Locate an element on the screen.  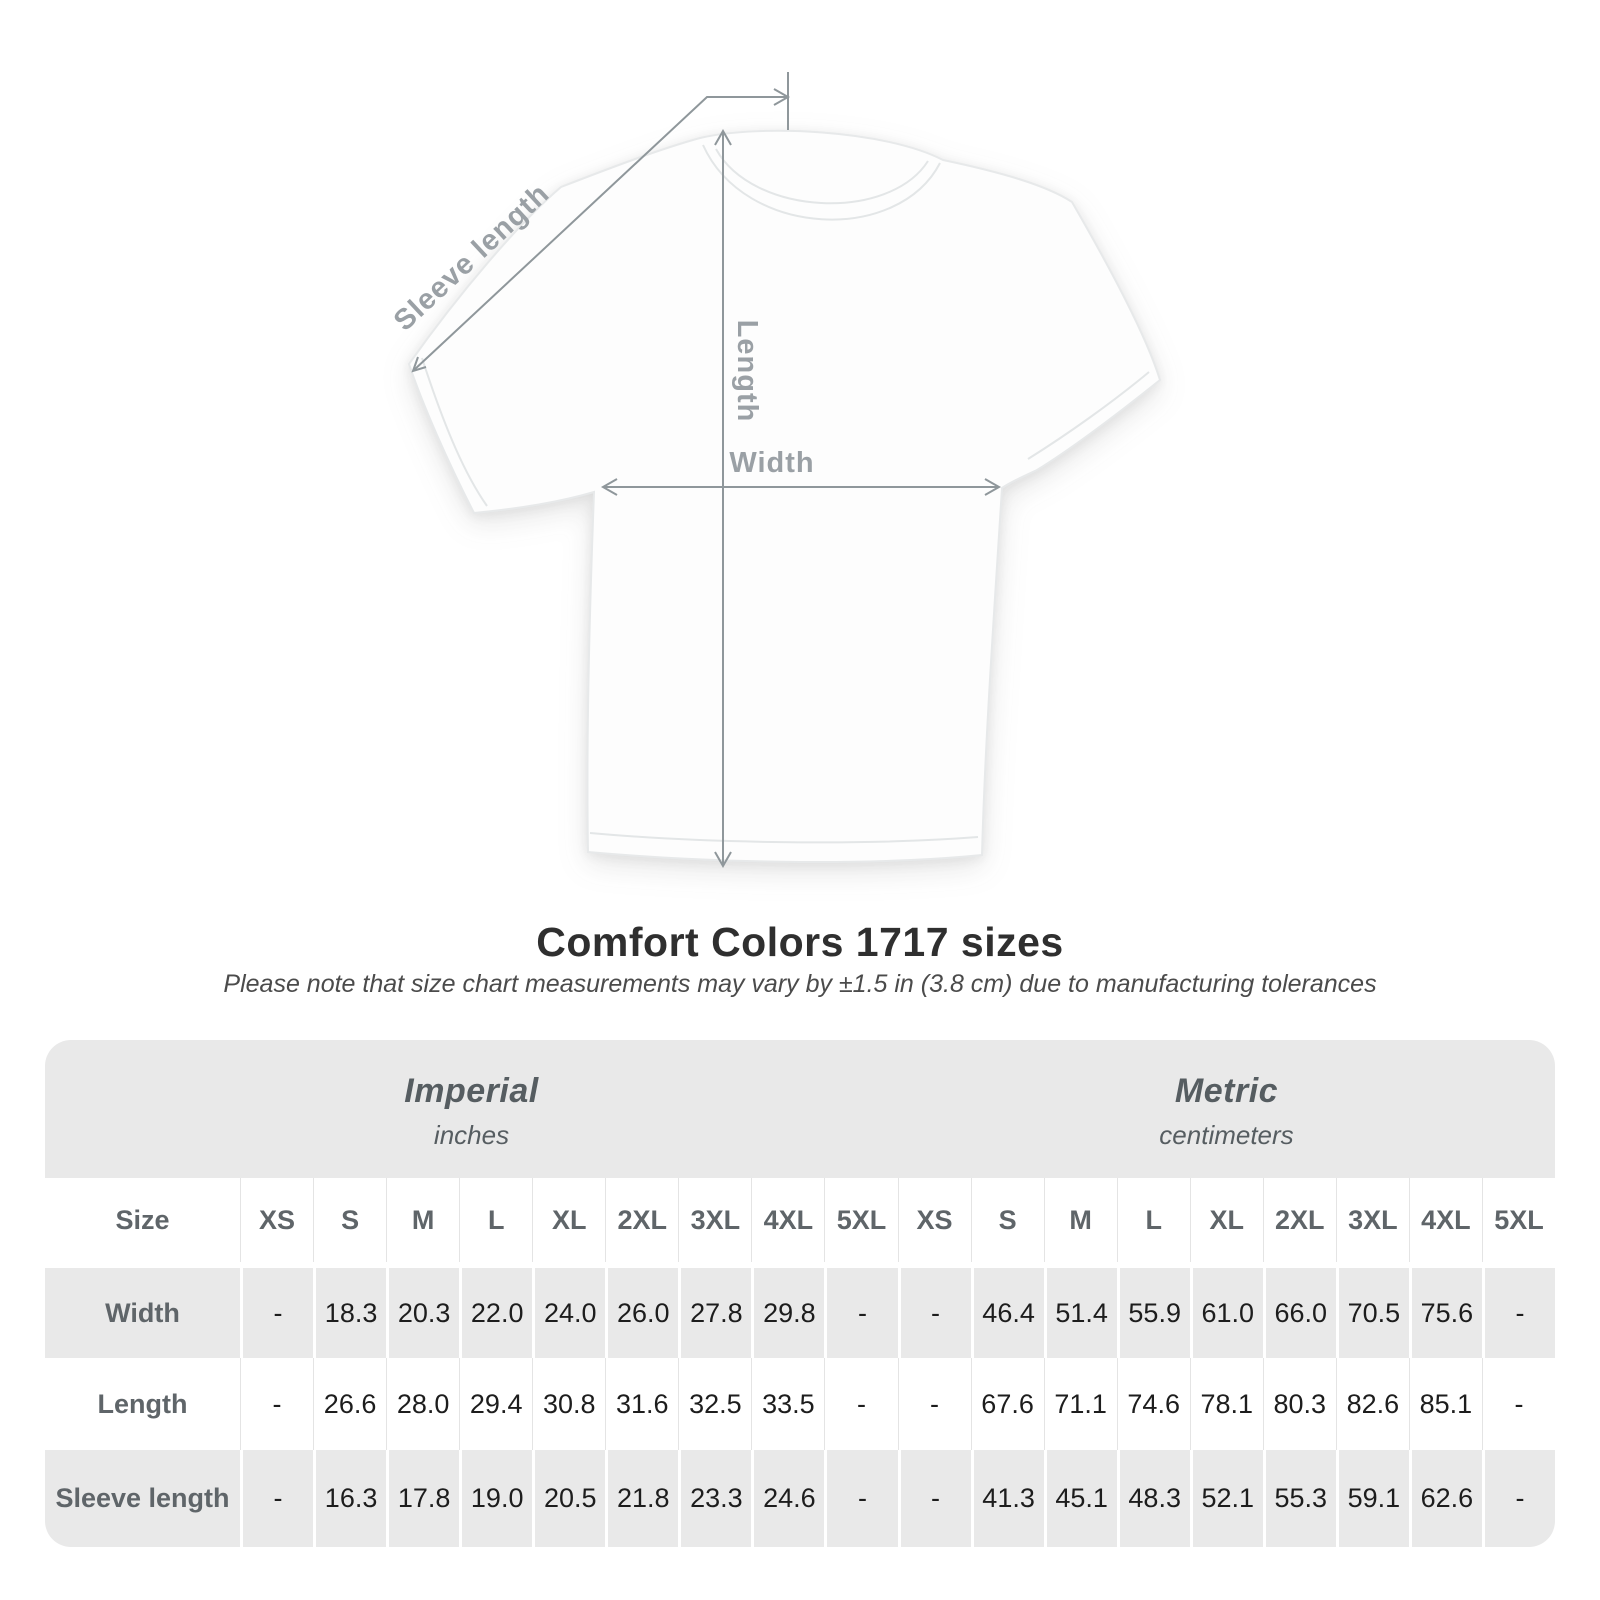
width-arrow-left is located at coordinates (609, 487).